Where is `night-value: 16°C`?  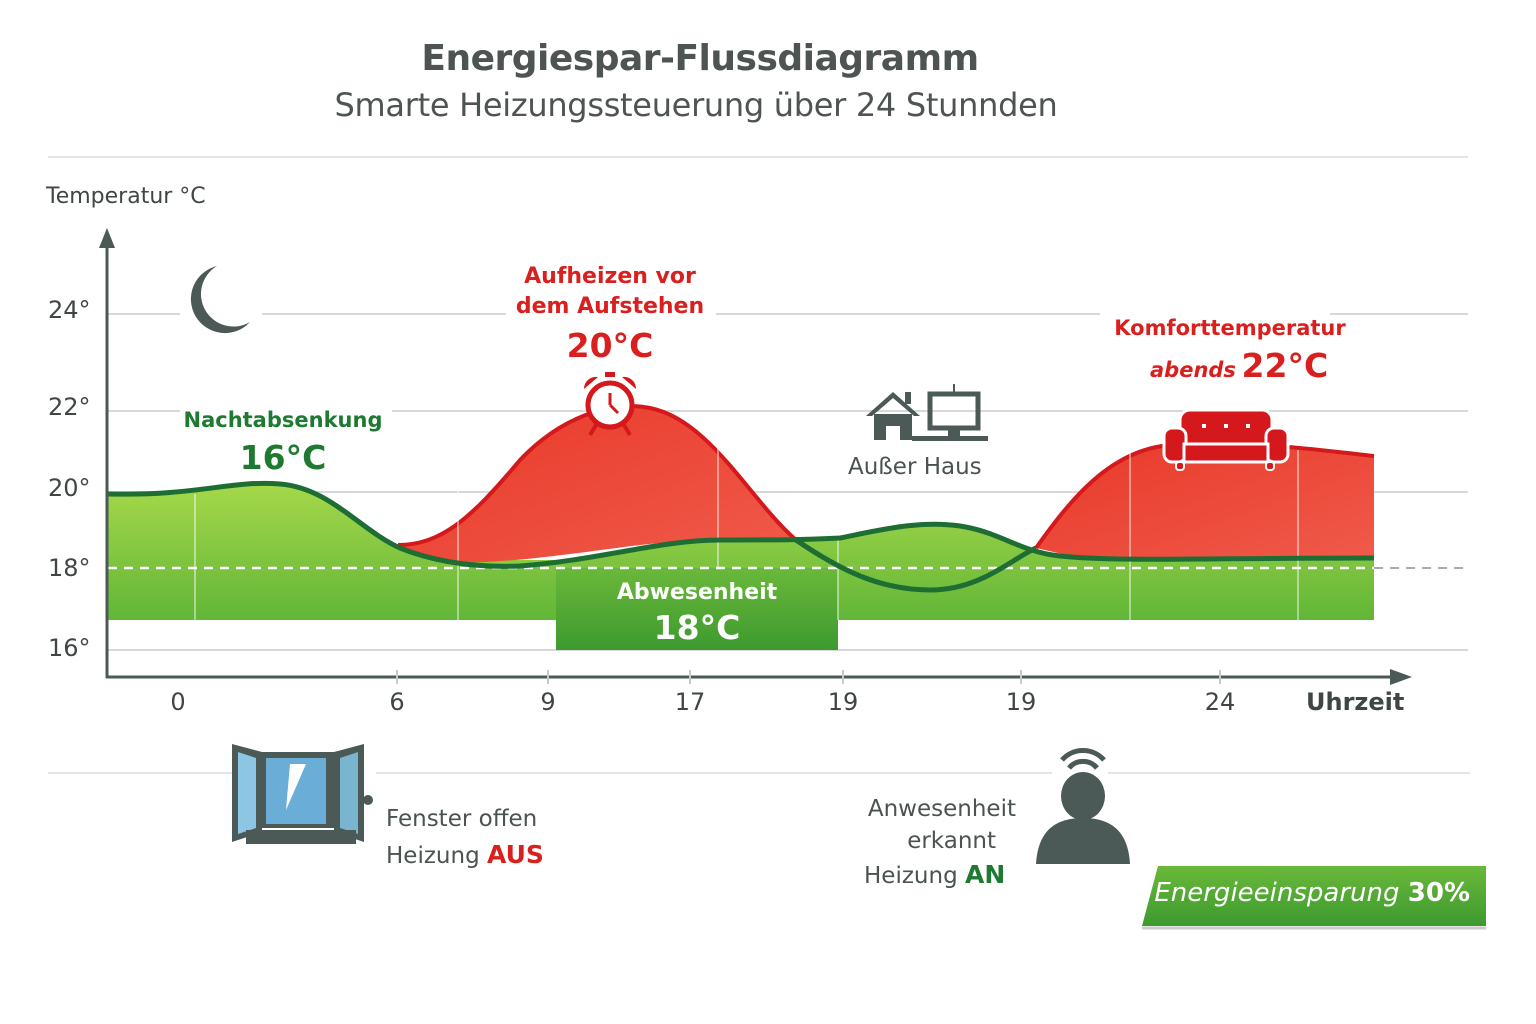
night-value: 16°C is located at coordinates (283, 457).